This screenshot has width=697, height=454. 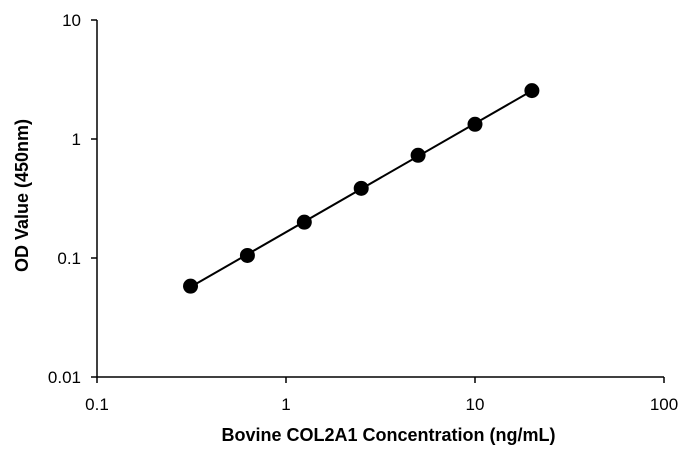 What do you see at coordinates (71, 20) in the screenshot?
I see `y-tick-label: 10` at bounding box center [71, 20].